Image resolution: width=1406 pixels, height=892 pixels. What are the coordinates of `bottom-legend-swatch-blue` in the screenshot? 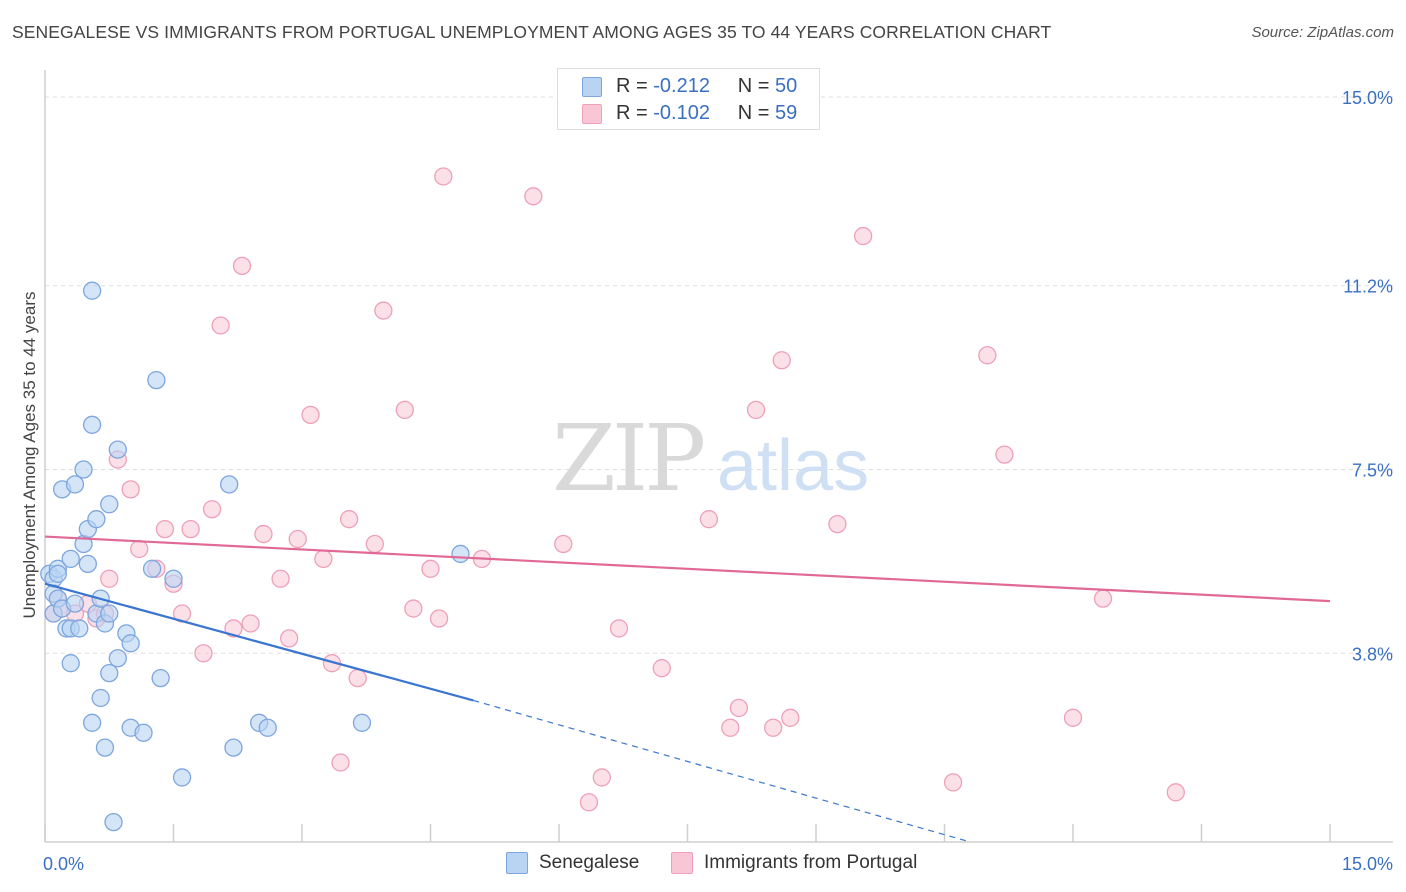 It's located at (517, 863).